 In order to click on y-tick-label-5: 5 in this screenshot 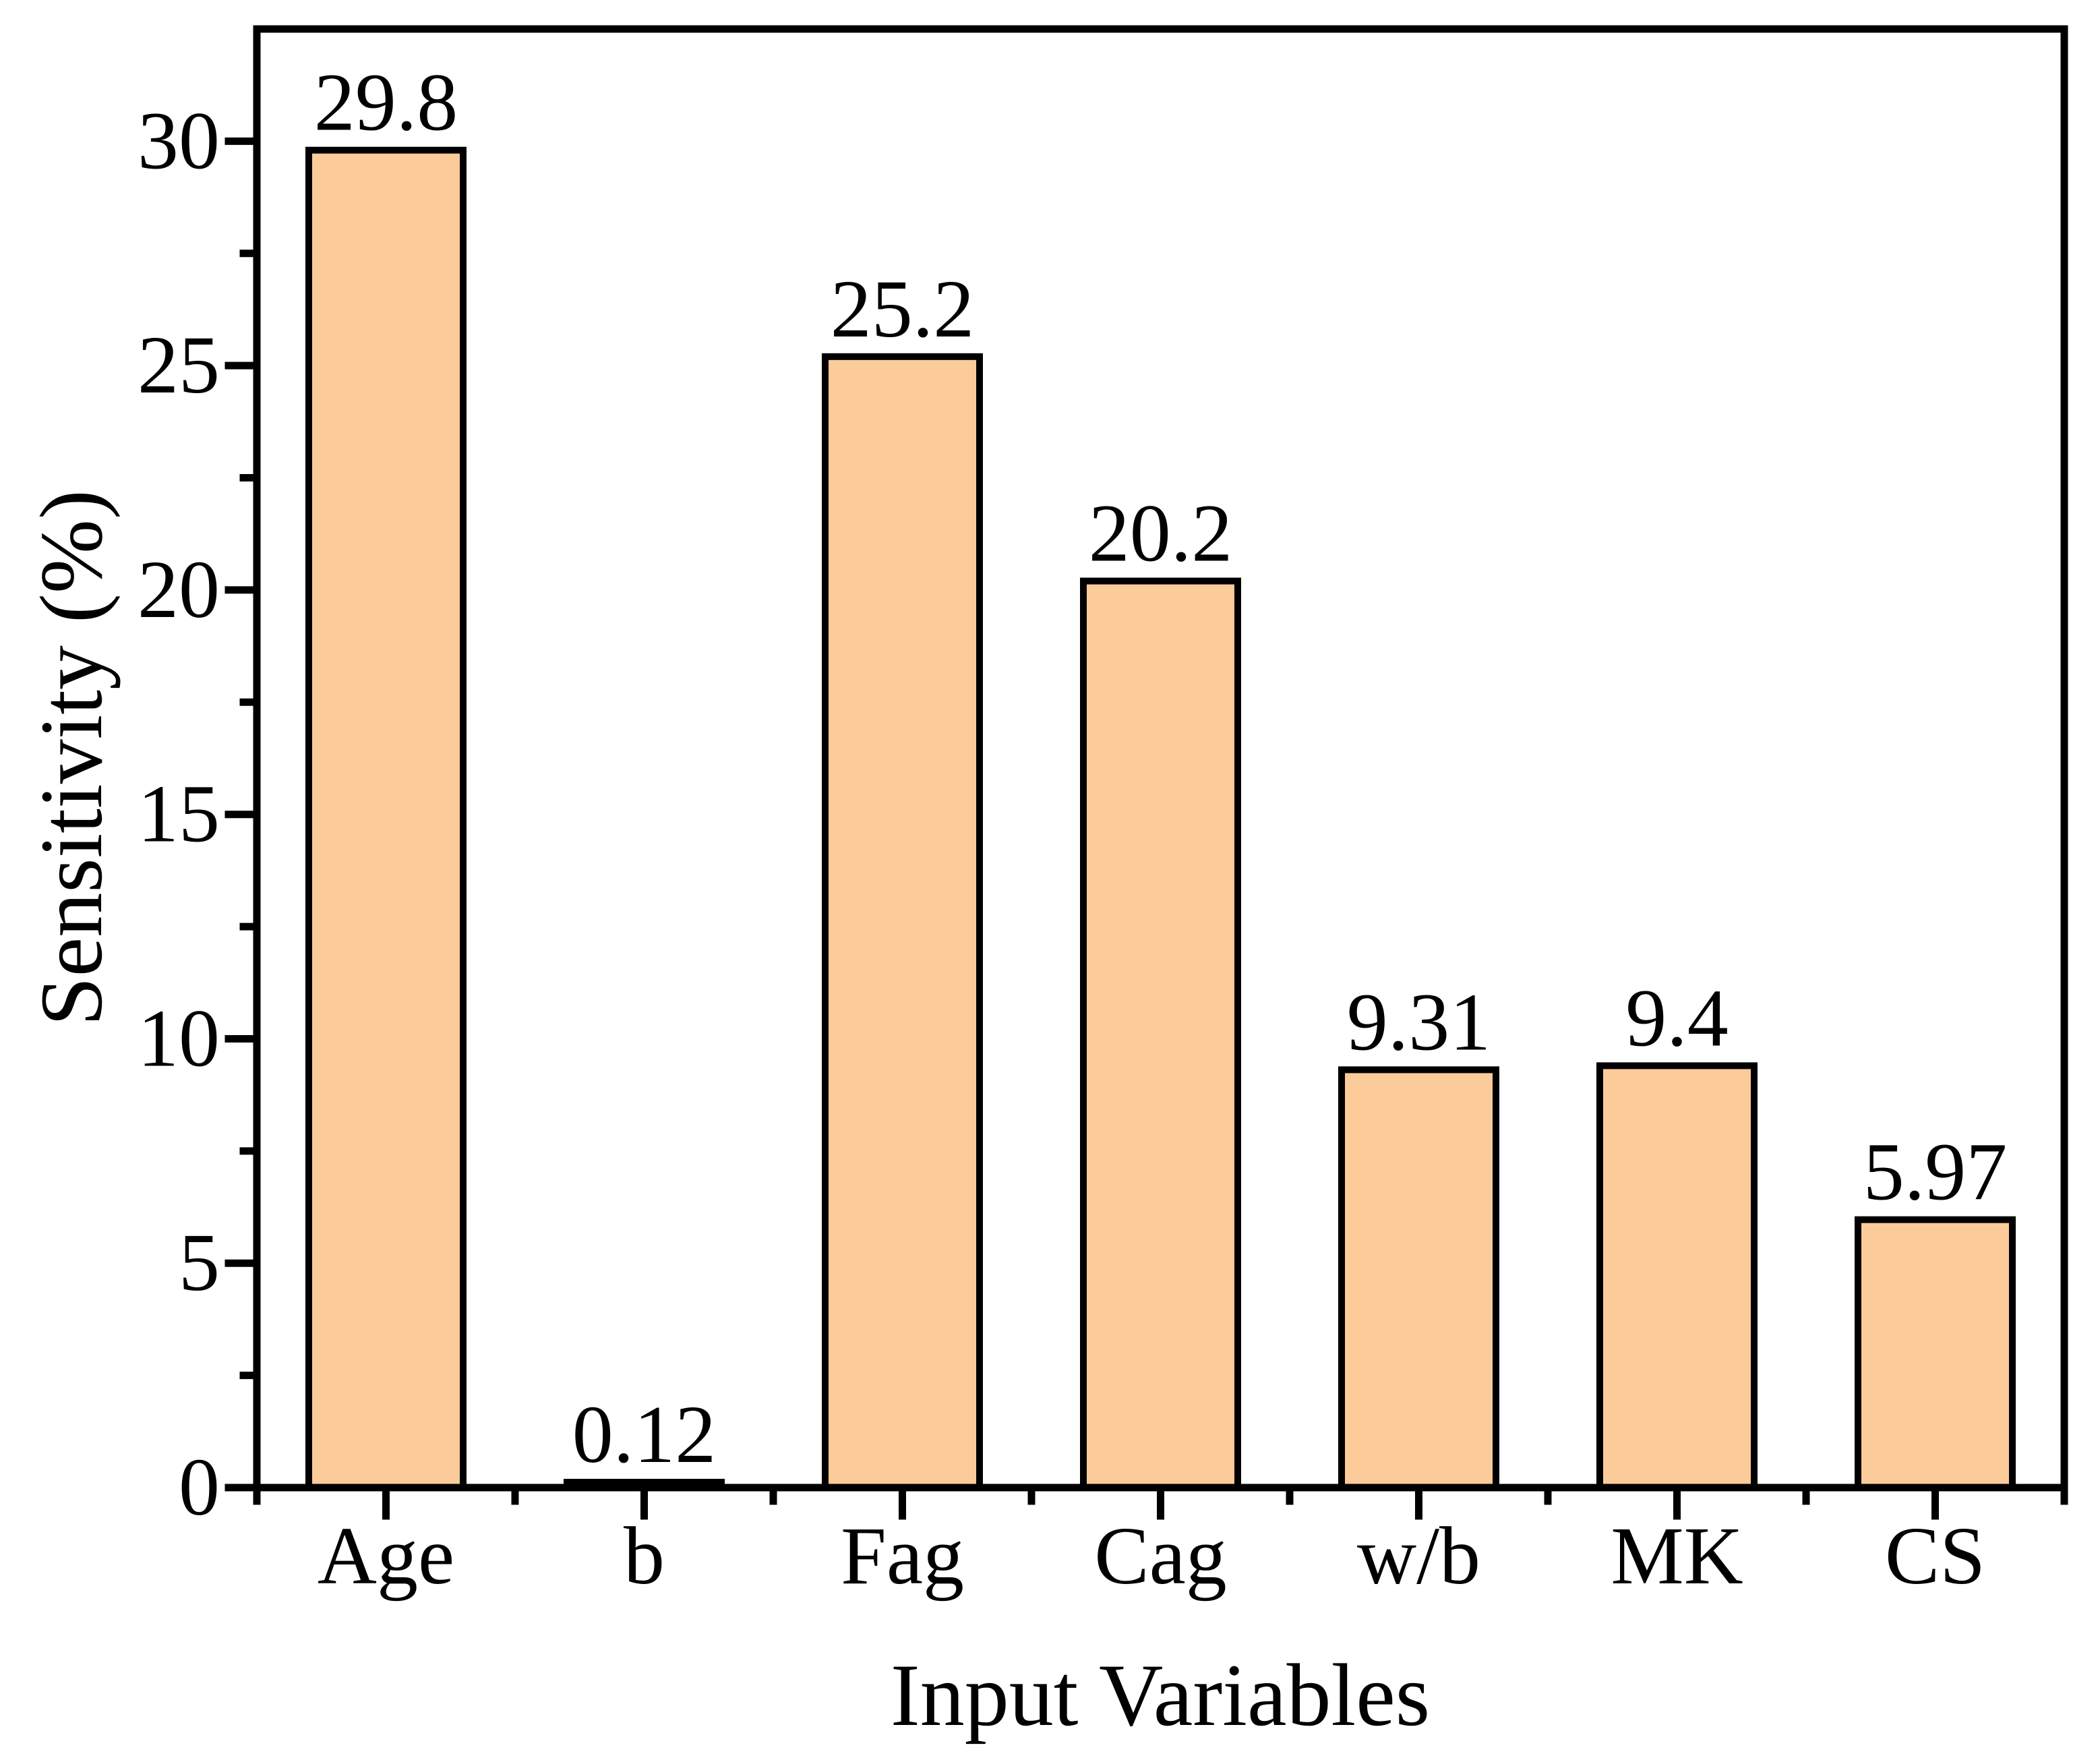, I will do `click(199, 1262)`.